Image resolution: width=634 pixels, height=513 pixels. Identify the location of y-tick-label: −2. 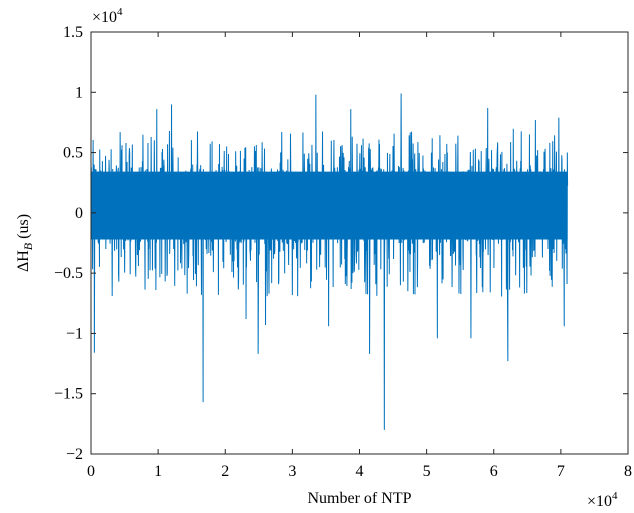
(74, 454).